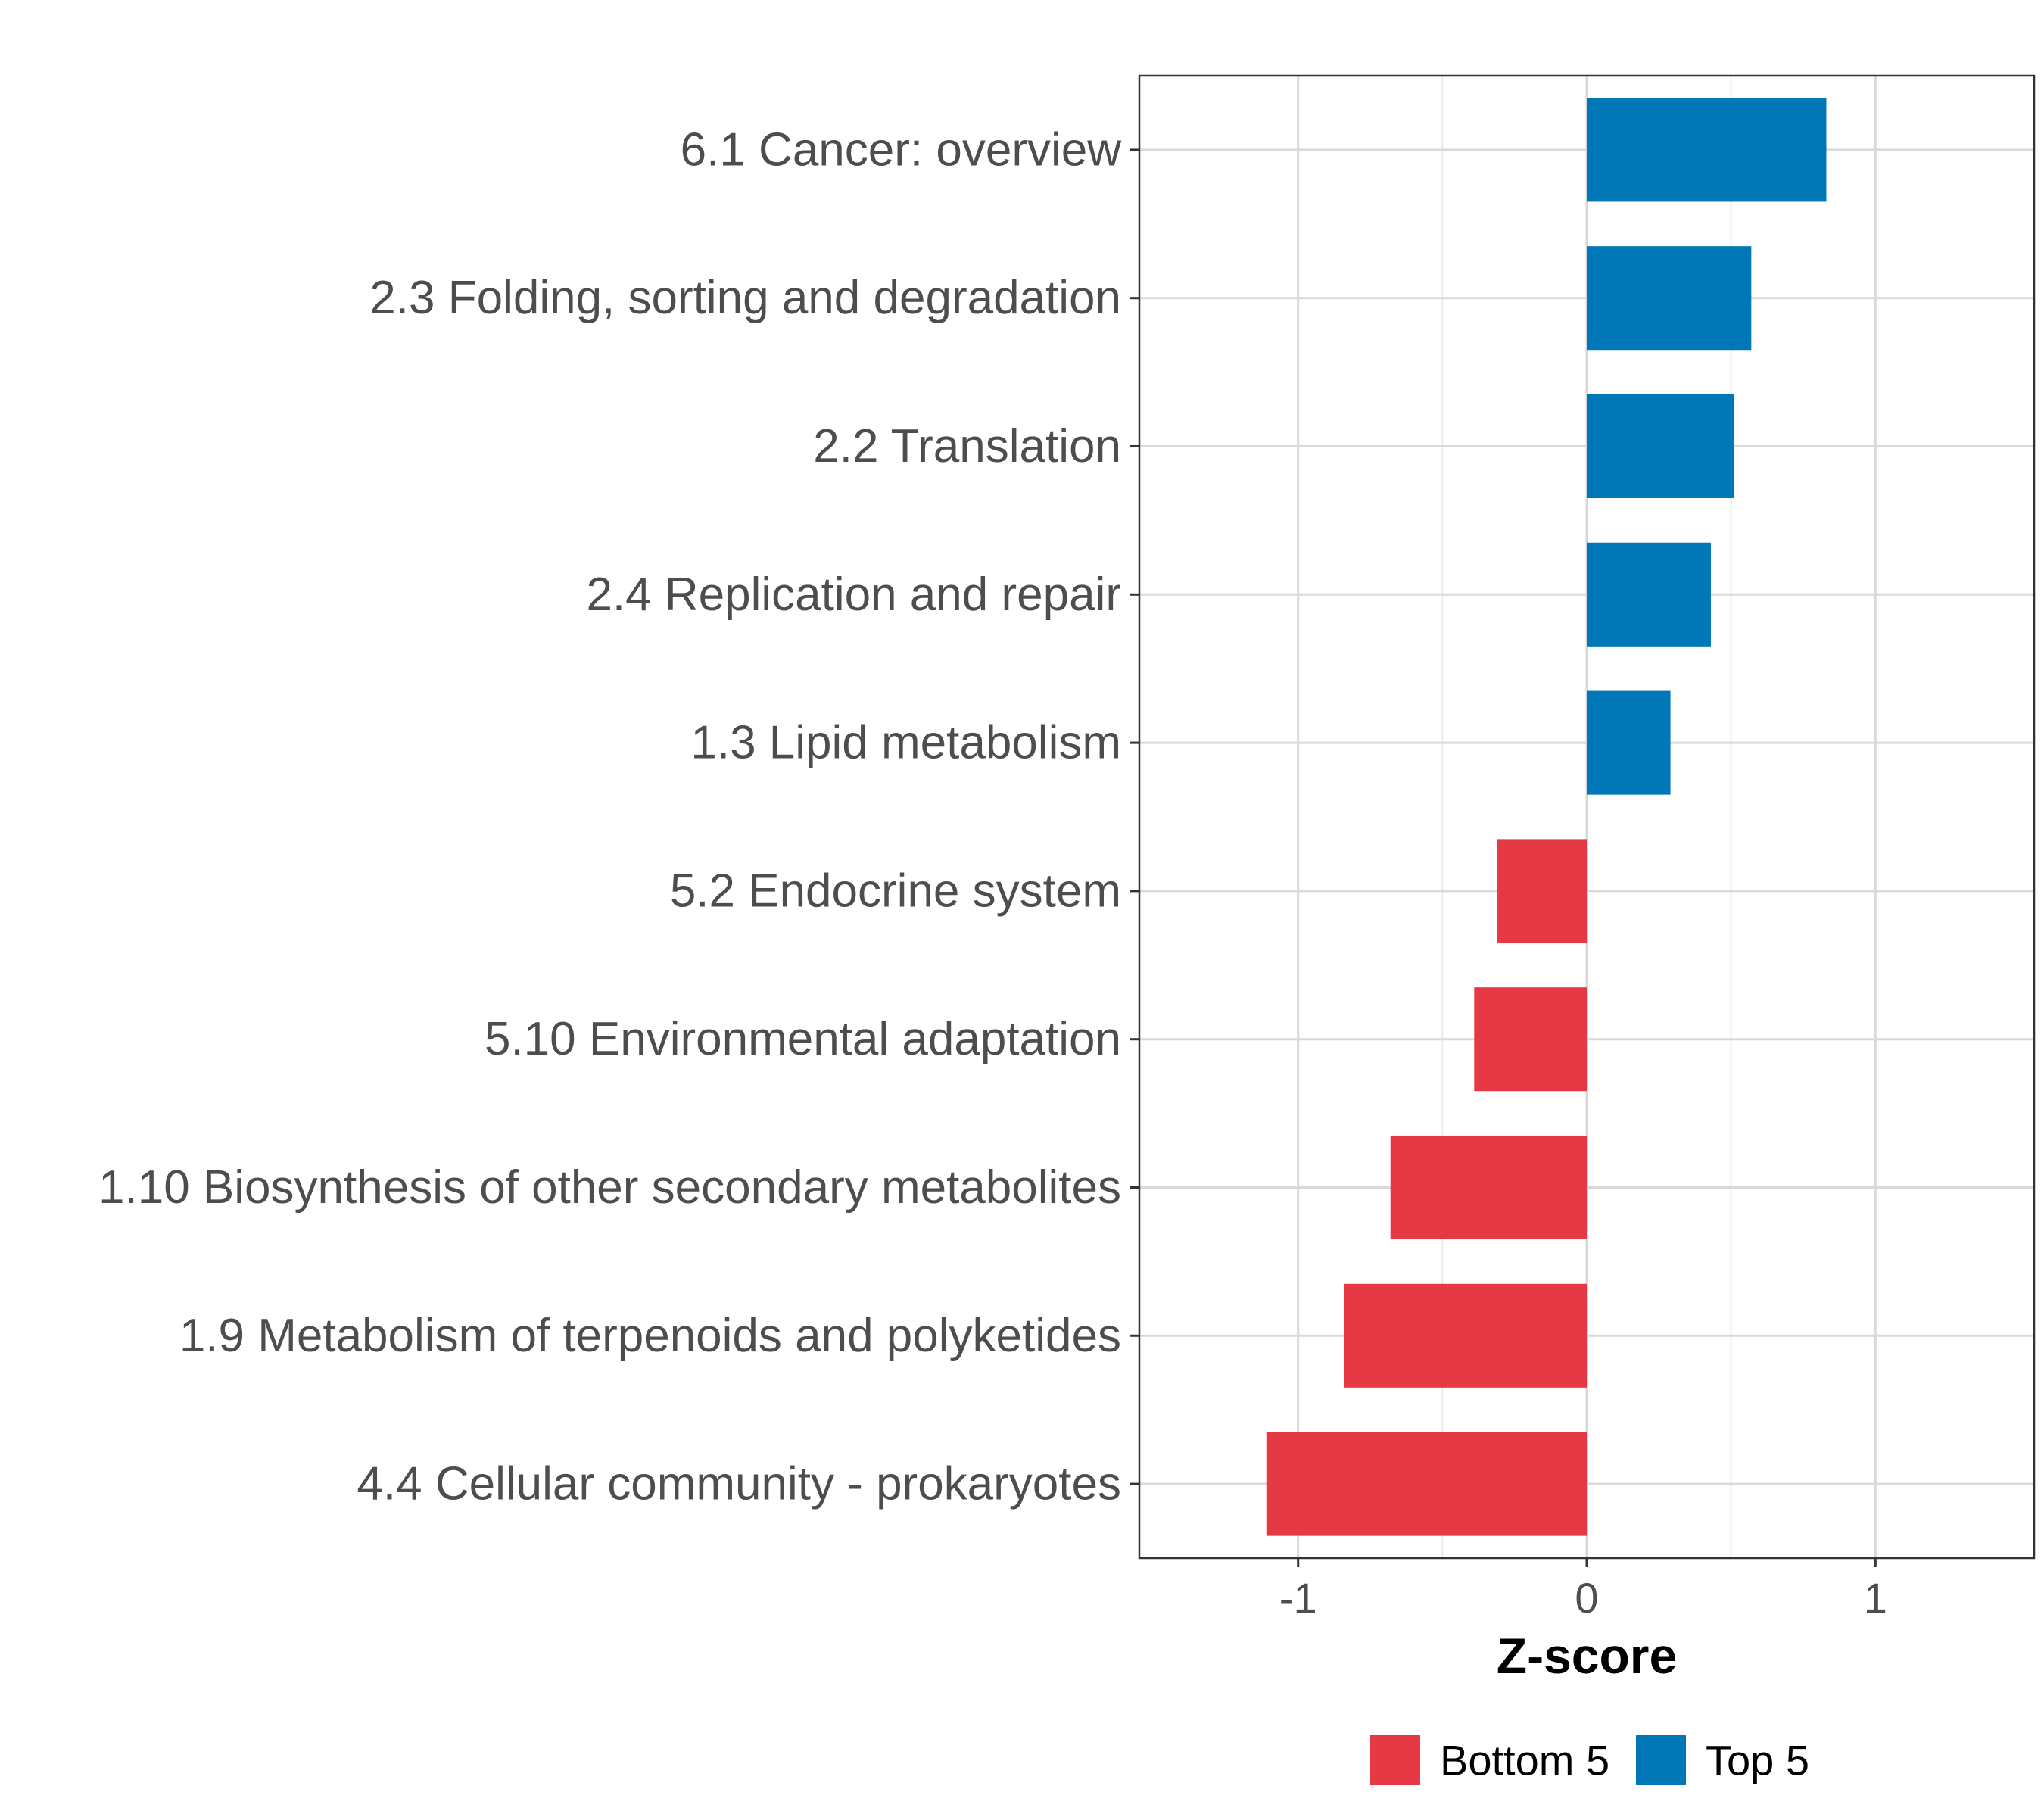  What do you see at coordinates (896, 891) in the screenshot?
I see `category-label: 5.2 Endocrine system` at bounding box center [896, 891].